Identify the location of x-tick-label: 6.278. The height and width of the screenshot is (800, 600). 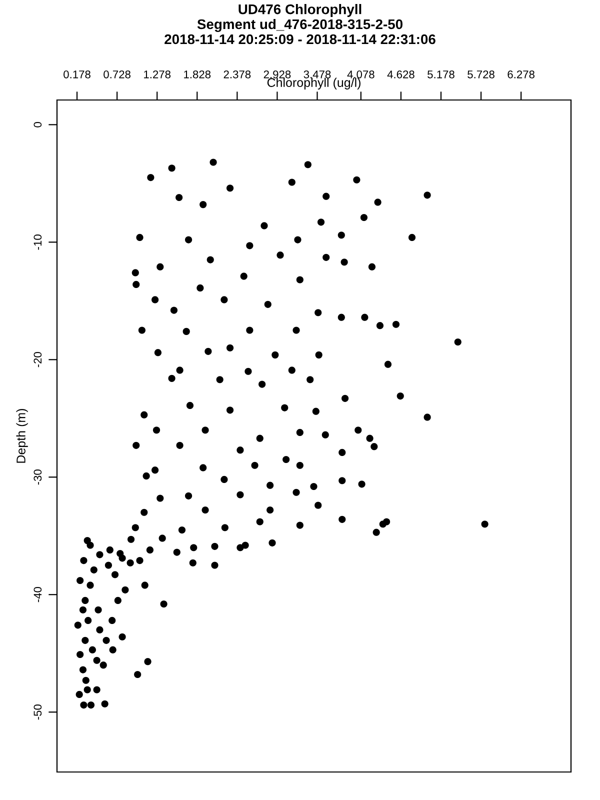
(521, 74).